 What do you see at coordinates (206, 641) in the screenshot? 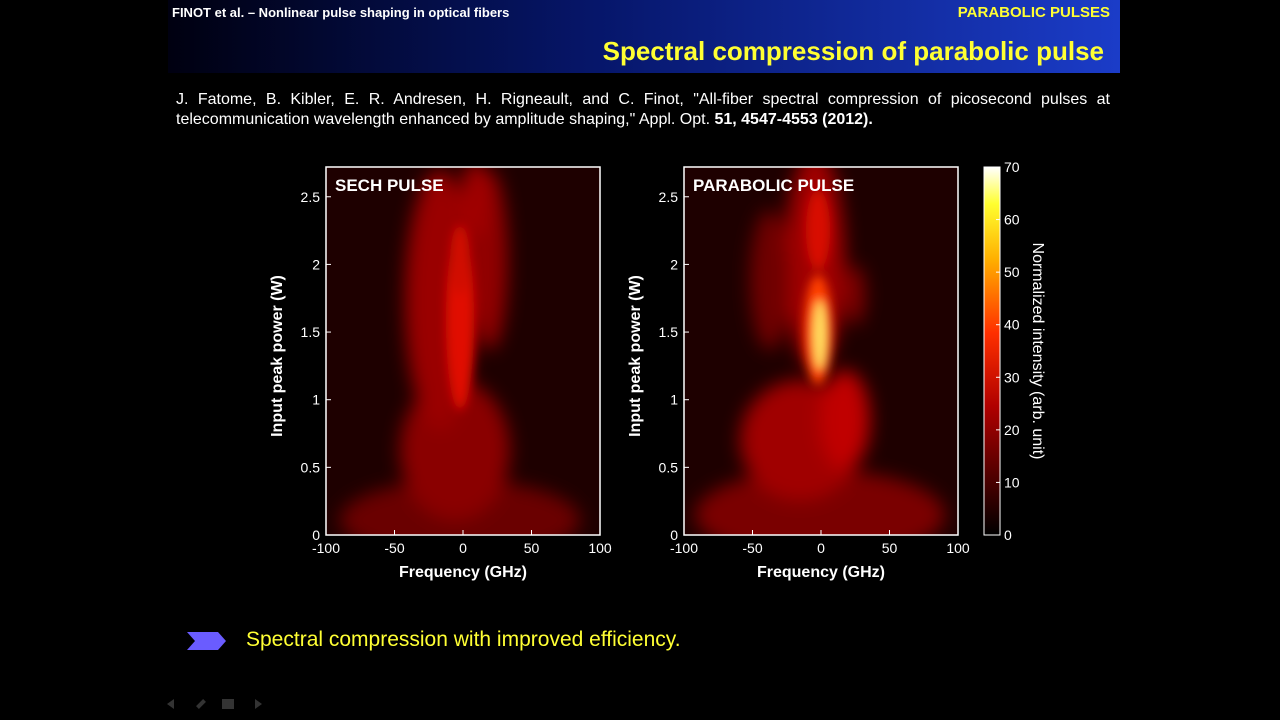
I see `bullet-arrow` at bounding box center [206, 641].